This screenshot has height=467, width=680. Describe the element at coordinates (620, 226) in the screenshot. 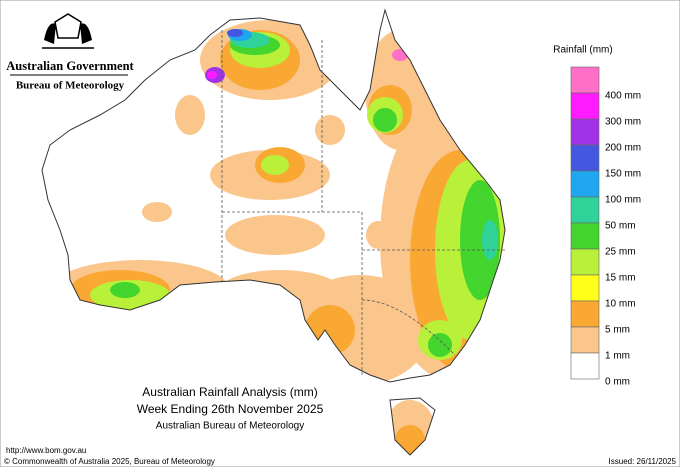

I see `legend-label: 50 mm` at that location.